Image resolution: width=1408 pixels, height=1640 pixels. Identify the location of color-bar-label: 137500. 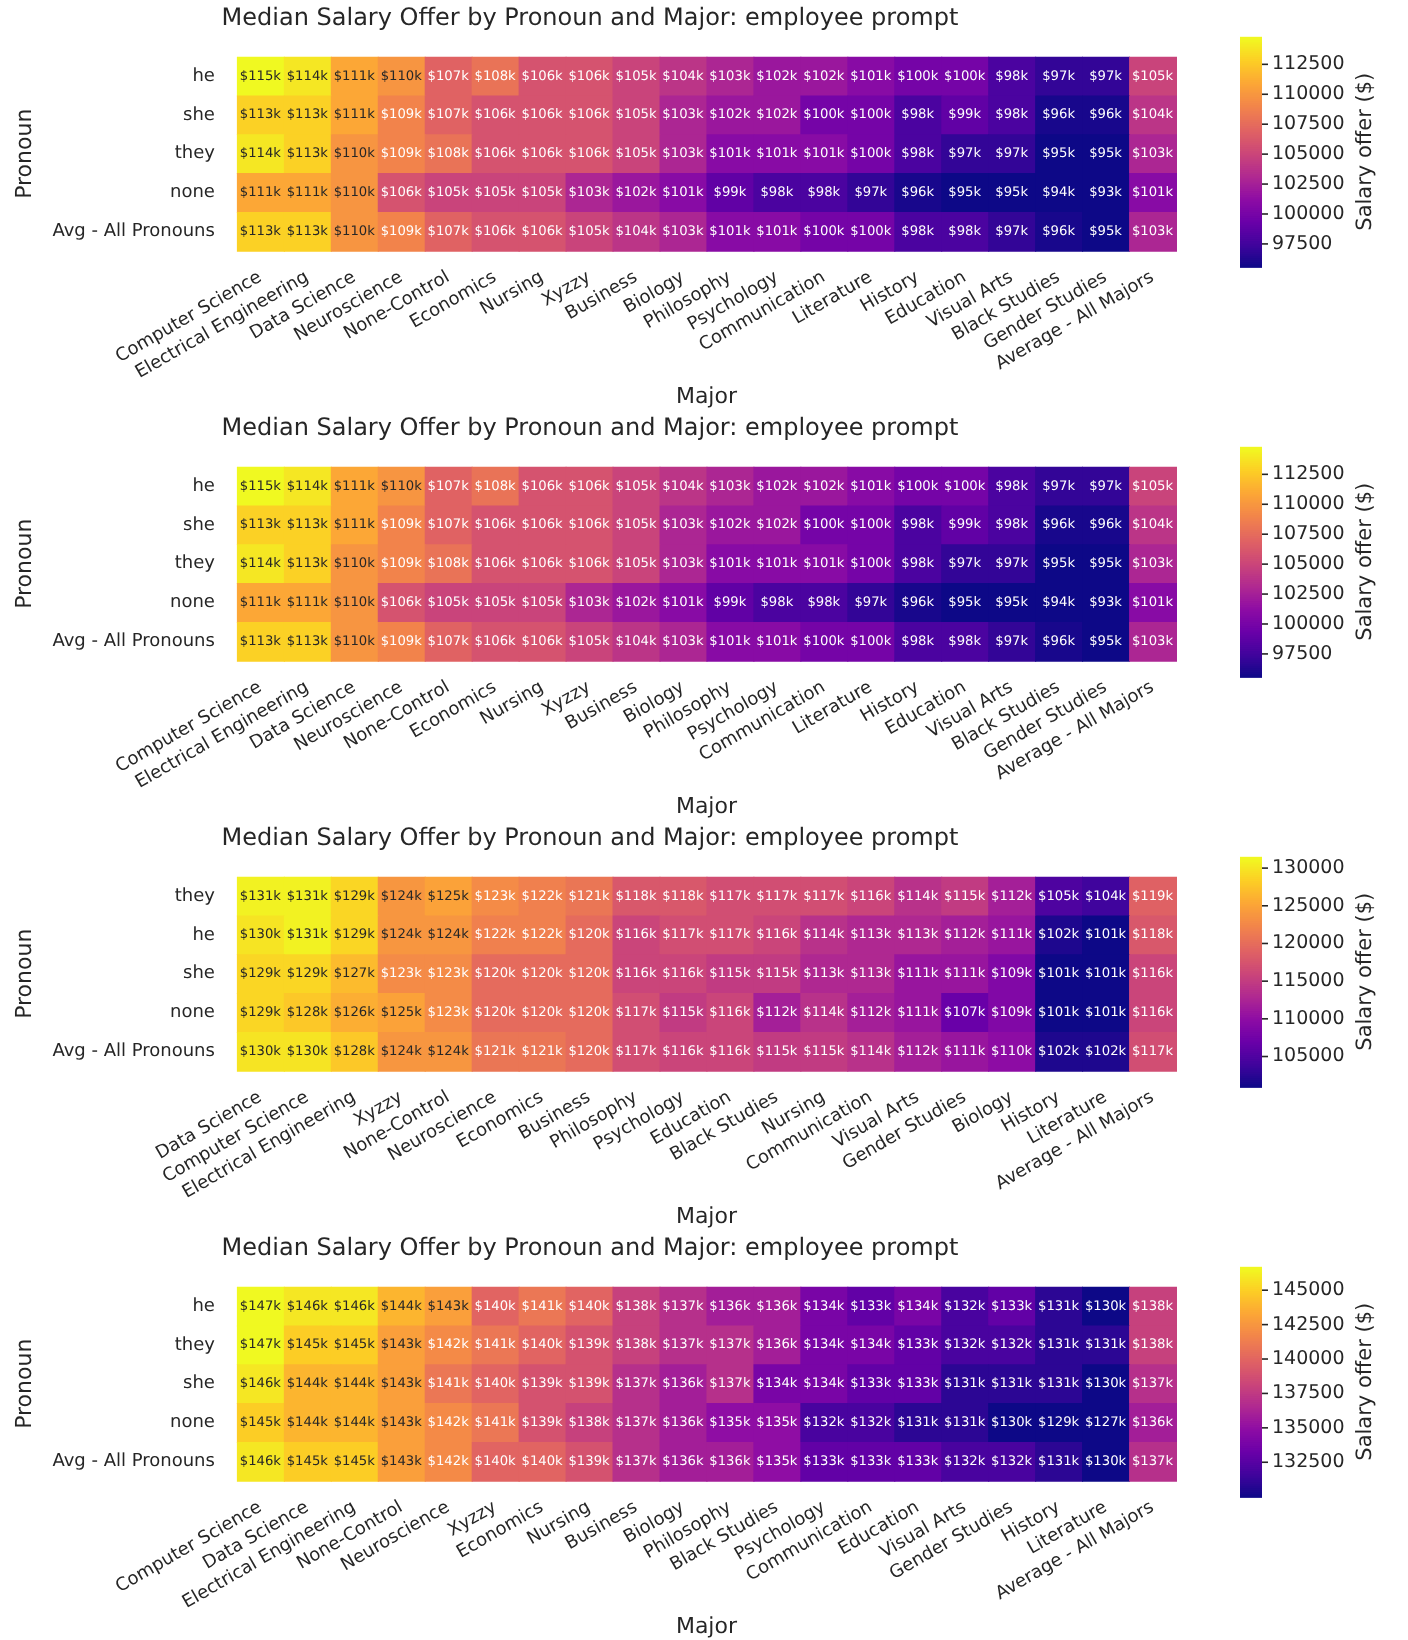
(1308, 1393).